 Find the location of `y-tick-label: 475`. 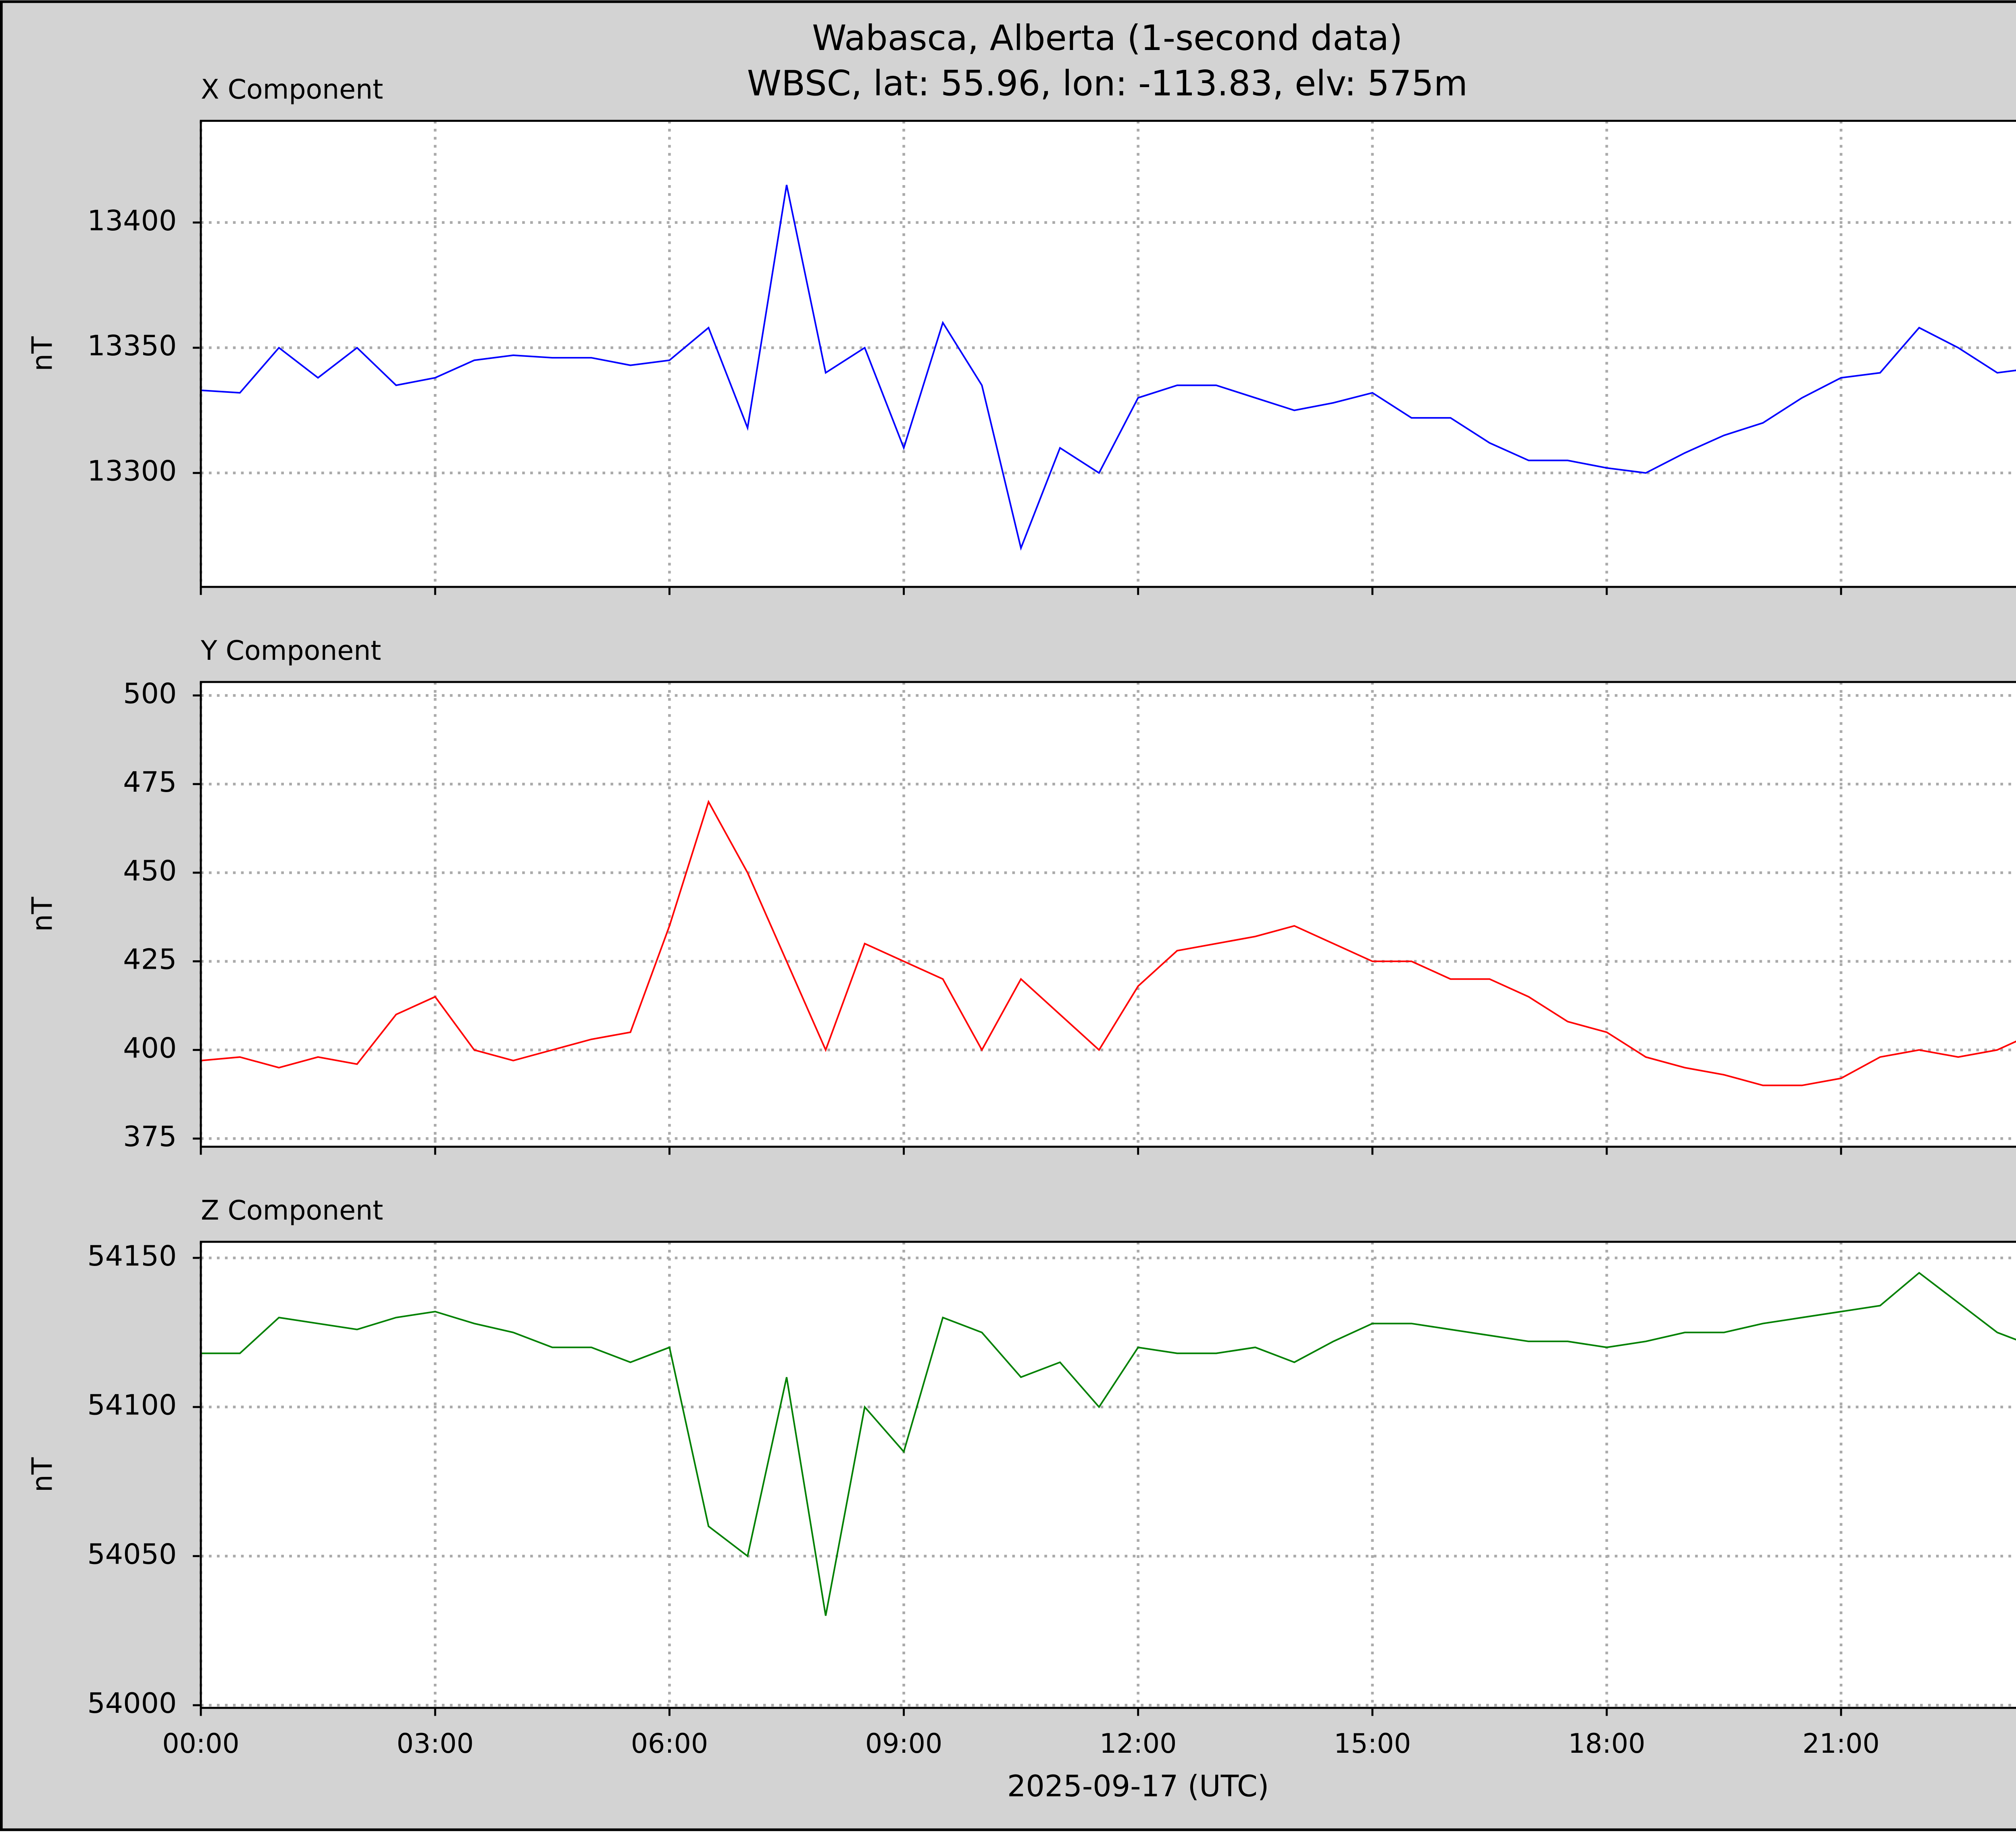

y-tick-label: 475 is located at coordinates (150, 783).